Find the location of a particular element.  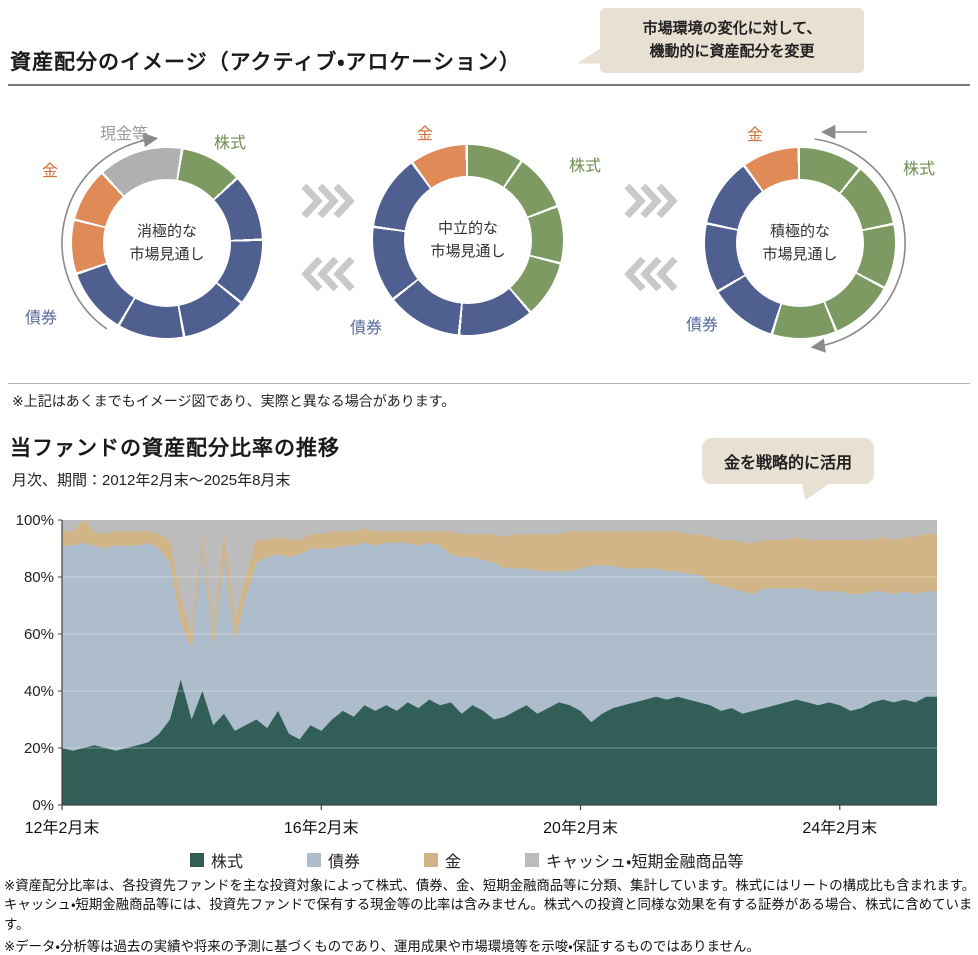

legend-swatch-cash is located at coordinates (532, 860).